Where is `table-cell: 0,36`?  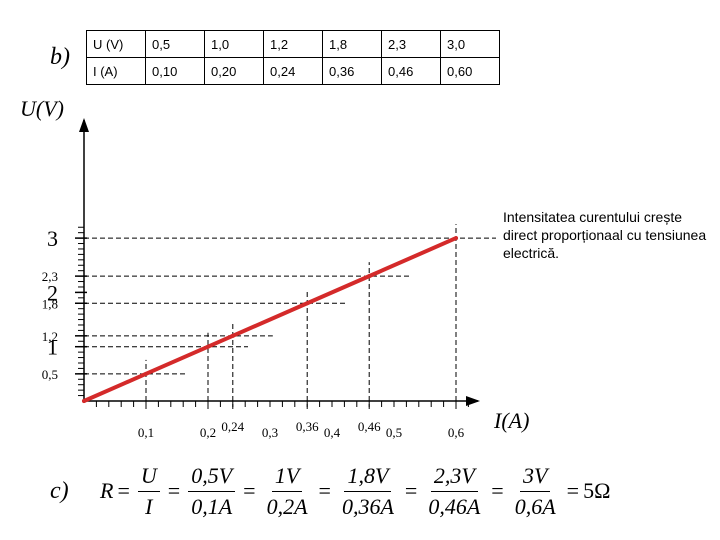
table-cell: 0,36 is located at coordinates (352, 71).